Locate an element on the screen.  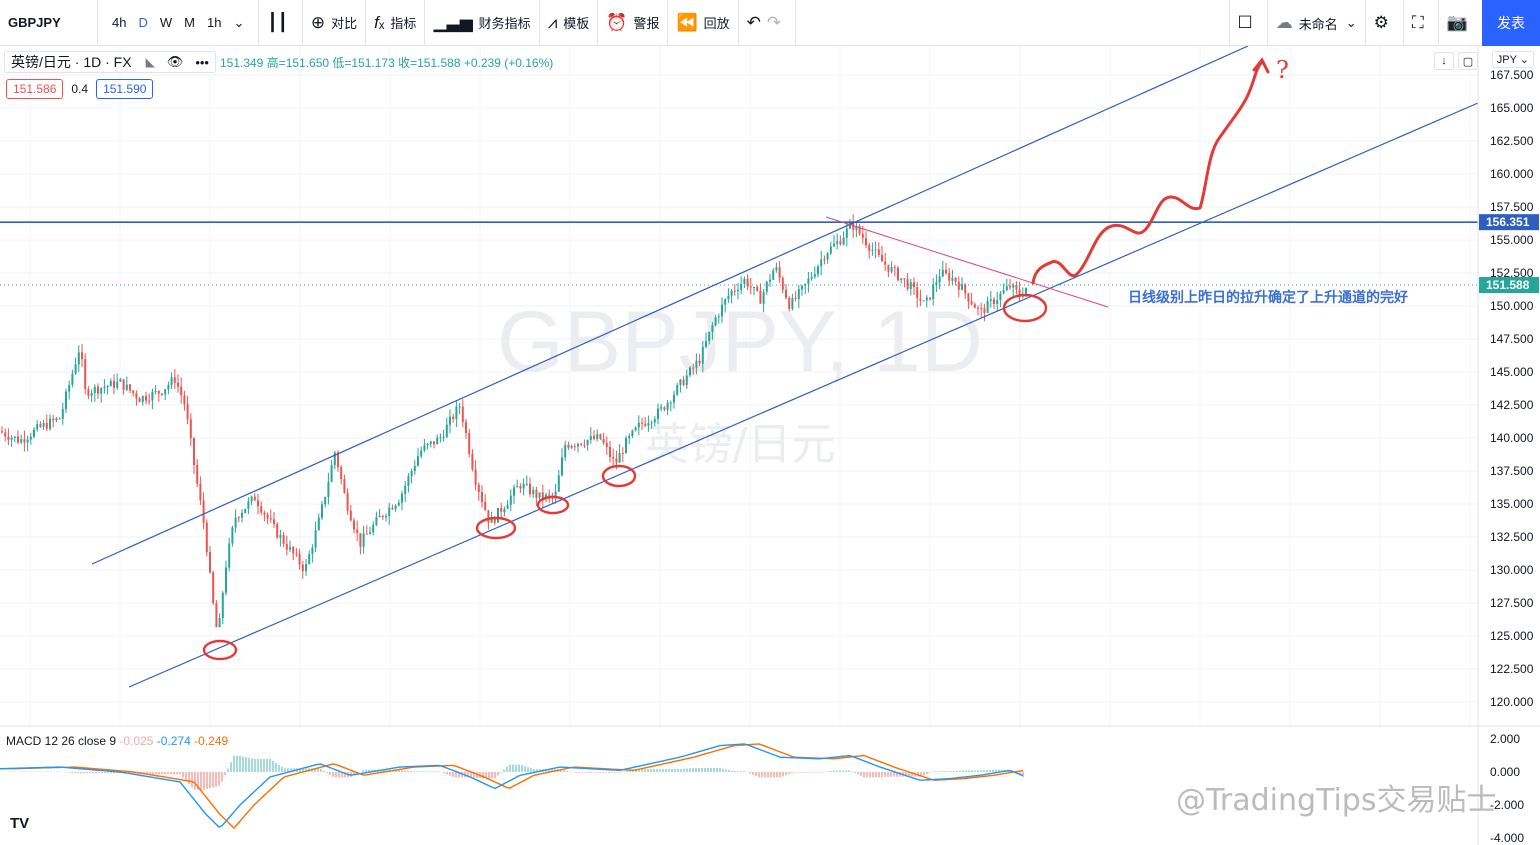
alert-button: ⏰ 警报 is located at coordinates (633, 23).